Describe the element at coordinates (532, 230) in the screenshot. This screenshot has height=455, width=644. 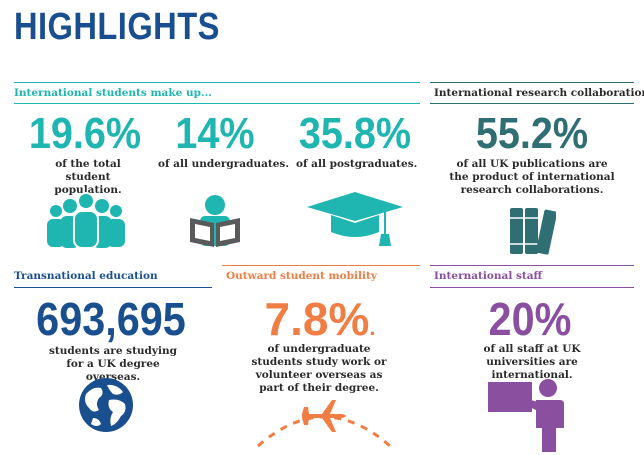
I see `books-icon` at that location.